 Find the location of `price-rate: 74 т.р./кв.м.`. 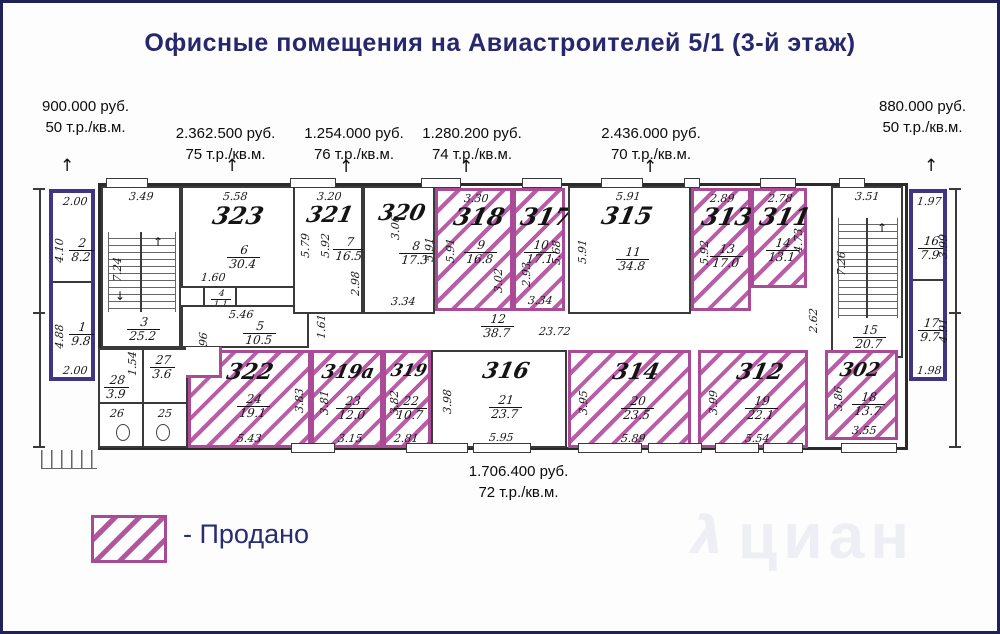

price-rate: 74 т.р./кв.м. is located at coordinates (472, 154).